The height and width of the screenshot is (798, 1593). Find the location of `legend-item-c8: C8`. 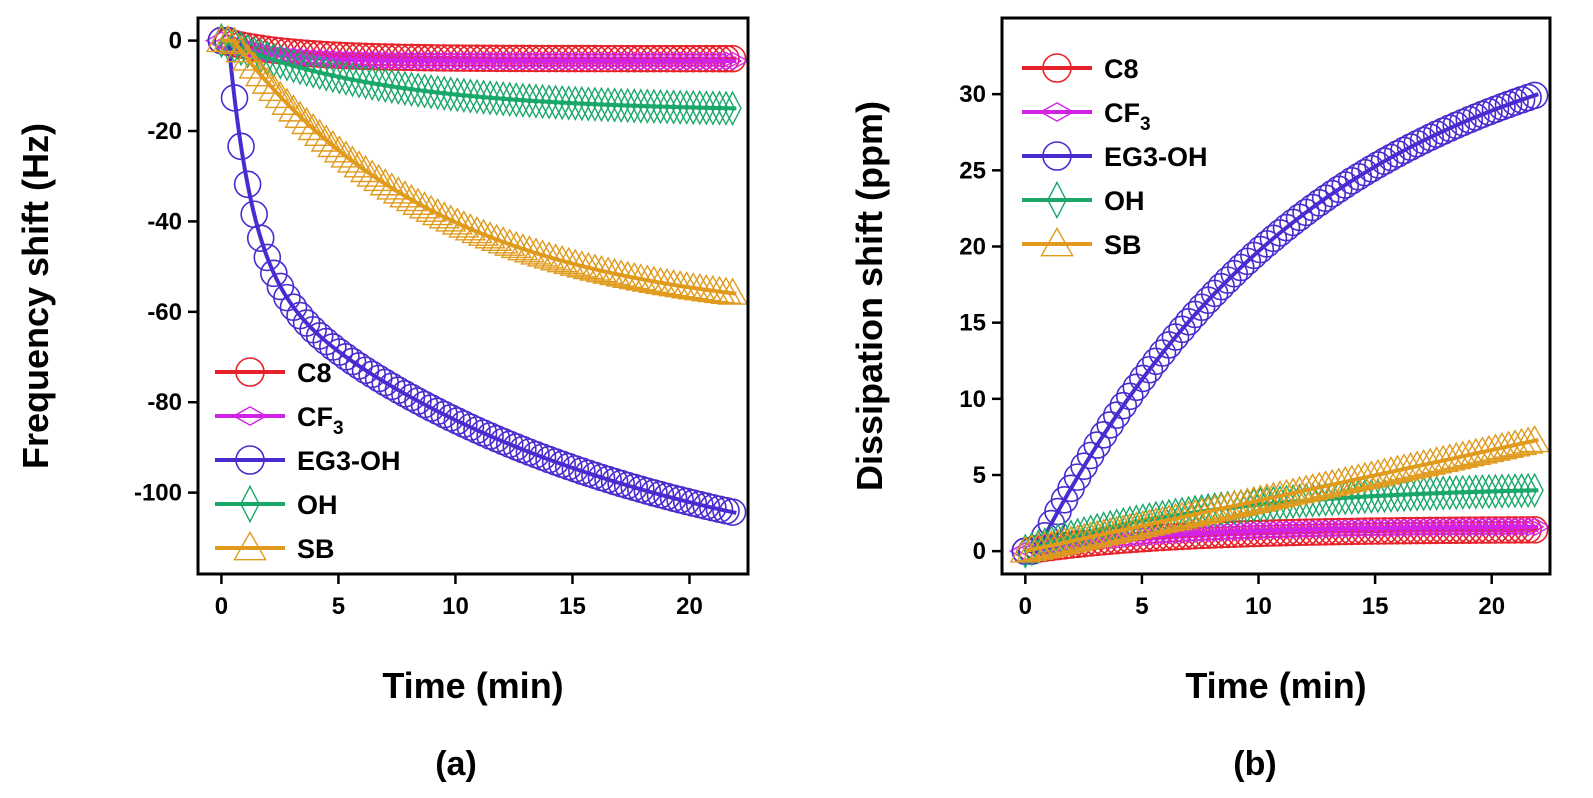

legend-item-c8: C8 is located at coordinates (1080, 68).